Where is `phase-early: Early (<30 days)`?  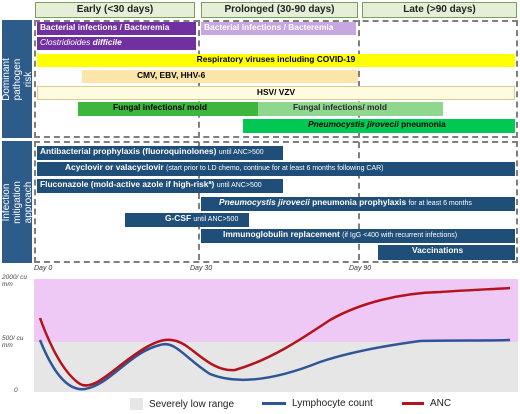 phase-early: Early (<30 days) is located at coordinates (115, 10).